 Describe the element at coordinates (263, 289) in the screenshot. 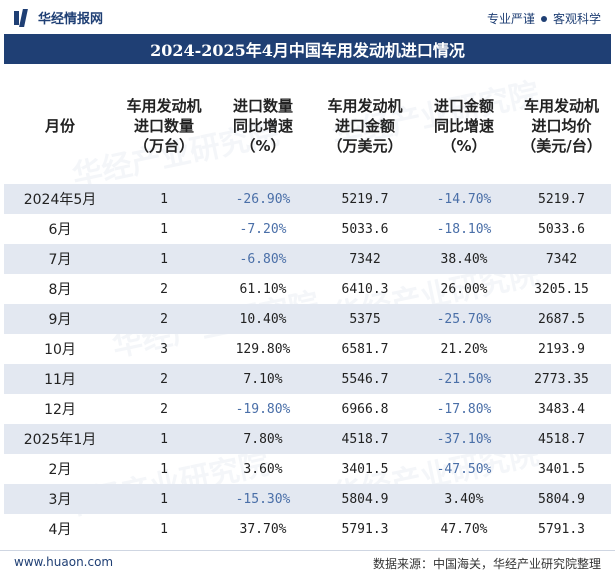

I see `cell-qty-yoy: 61.10%` at that location.